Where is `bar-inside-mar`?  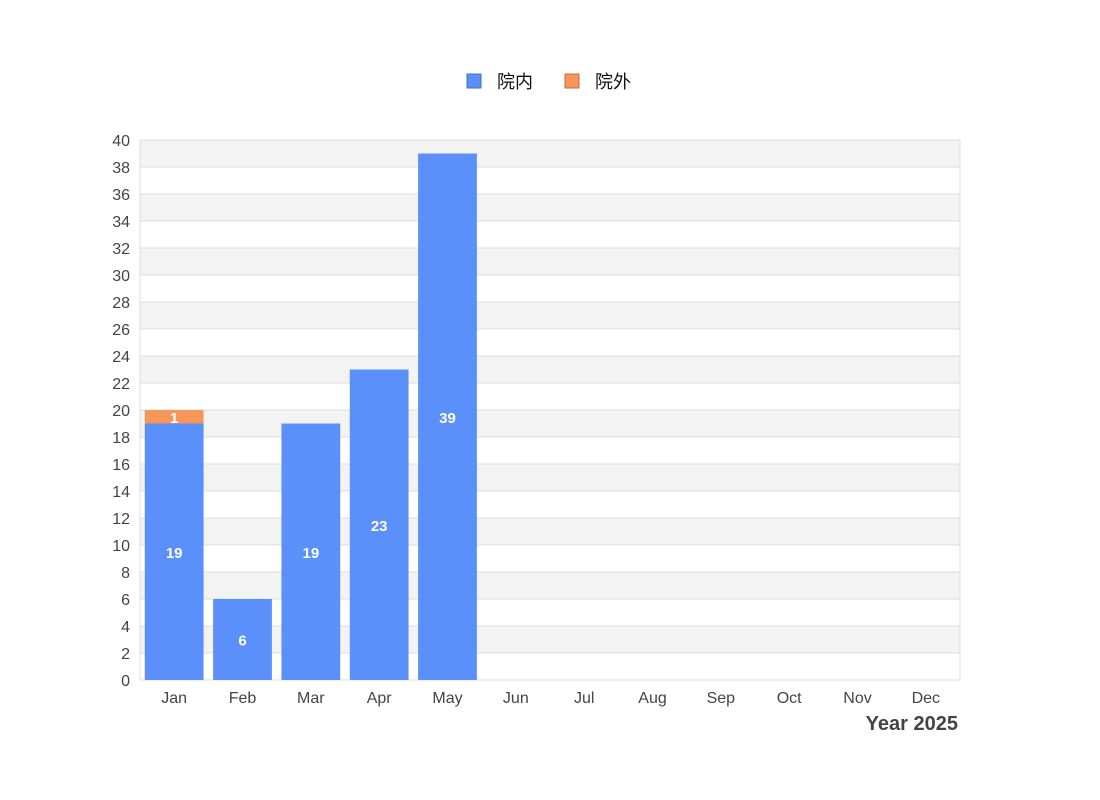 bar-inside-mar is located at coordinates (311, 551).